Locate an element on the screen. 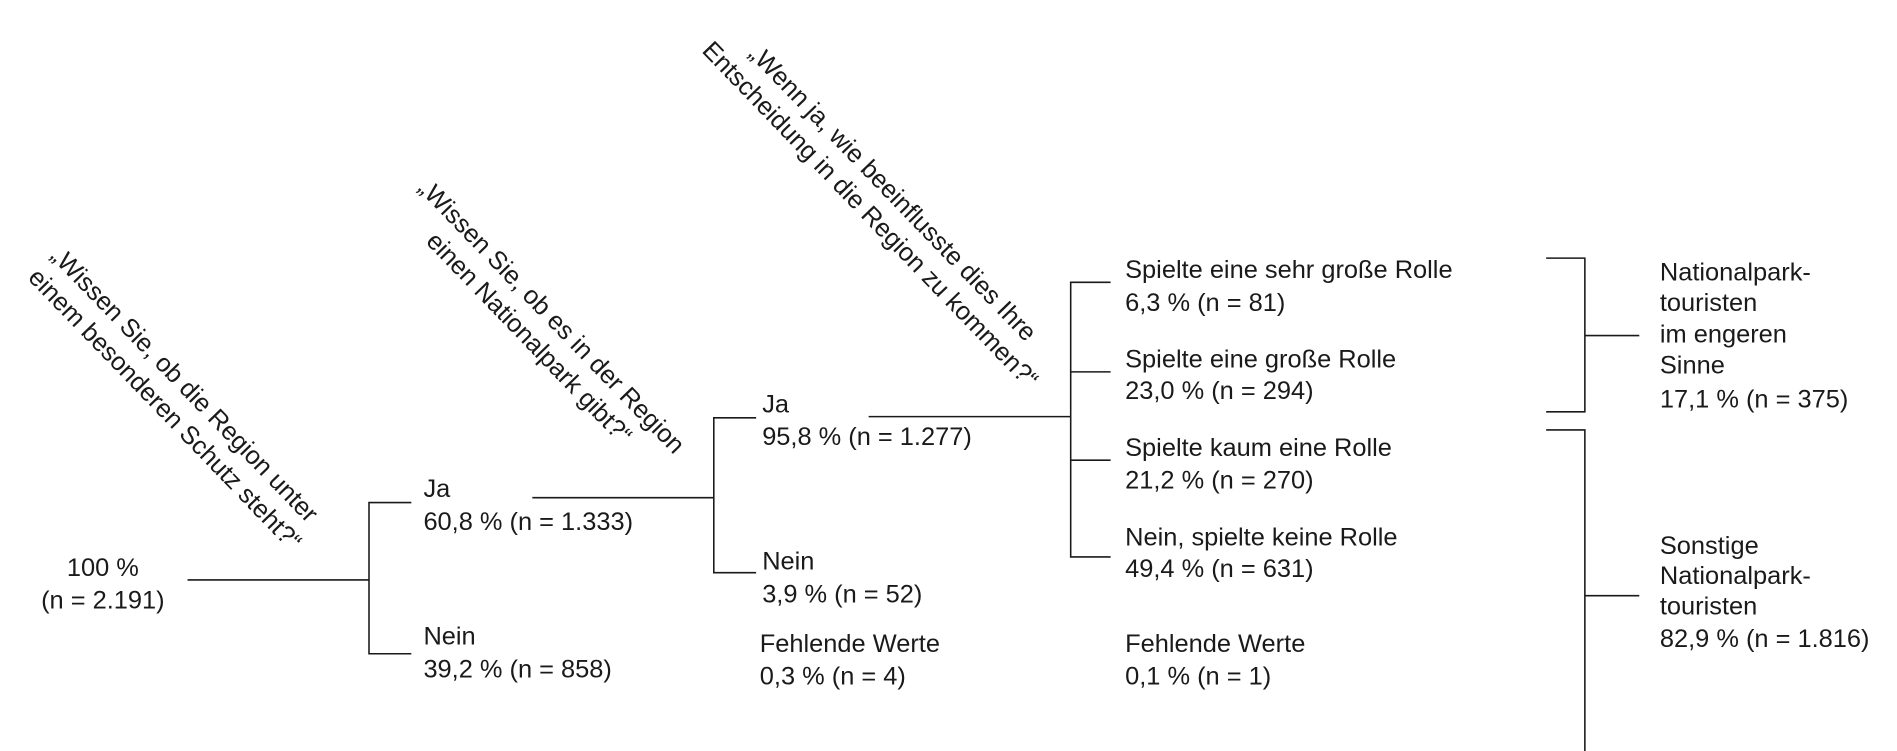 The image size is (1897, 751). question-line: „Wenn ja, wie beeinflusste dies Ihre is located at coordinates (892, 192).